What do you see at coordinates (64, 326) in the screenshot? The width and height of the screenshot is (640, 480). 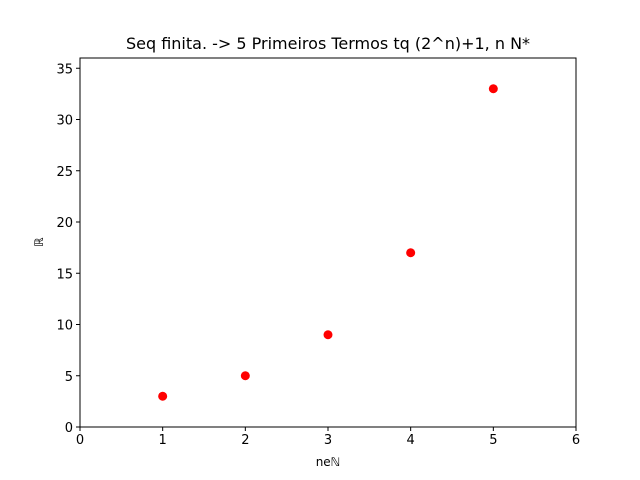 I see `y-tick-label: 10` at bounding box center [64, 326].